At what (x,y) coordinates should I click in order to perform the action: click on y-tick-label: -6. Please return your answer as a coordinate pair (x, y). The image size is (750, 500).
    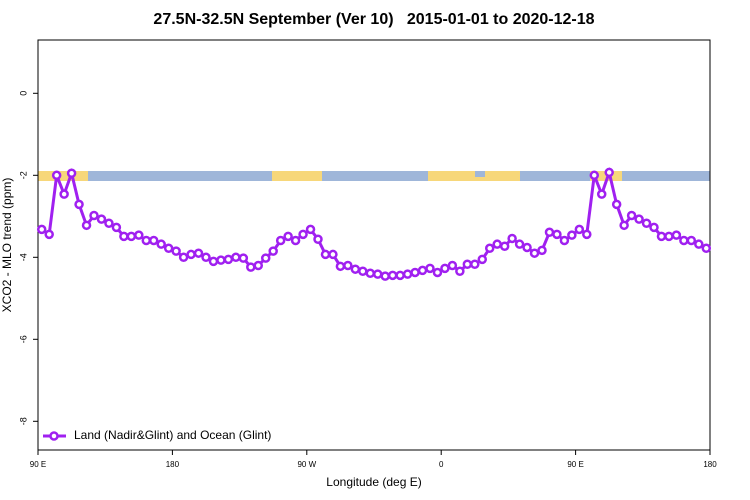
    Looking at the image, I should click on (23, 339).